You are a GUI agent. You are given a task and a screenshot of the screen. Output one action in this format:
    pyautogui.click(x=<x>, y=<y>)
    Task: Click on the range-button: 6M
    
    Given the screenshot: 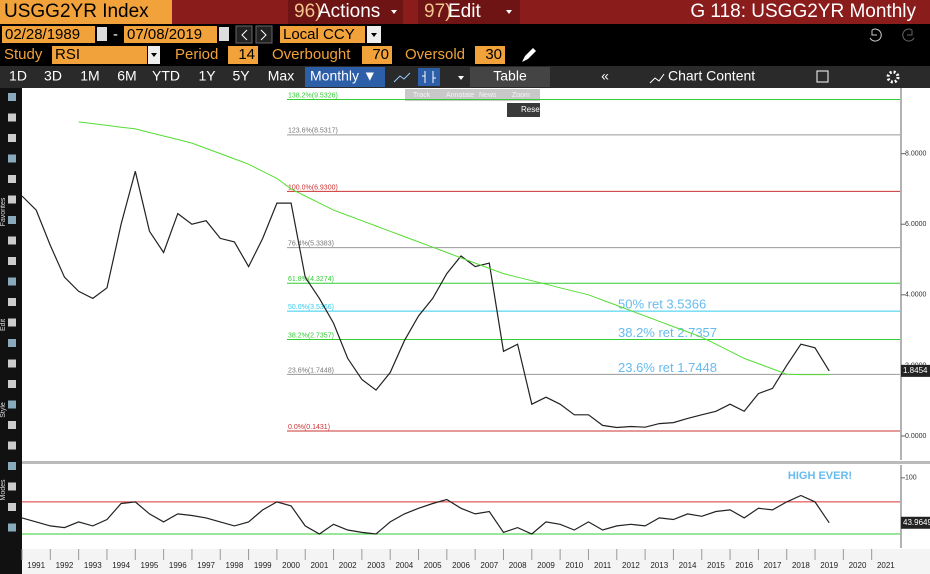 What is the action you would take?
    pyautogui.click(x=126, y=76)
    